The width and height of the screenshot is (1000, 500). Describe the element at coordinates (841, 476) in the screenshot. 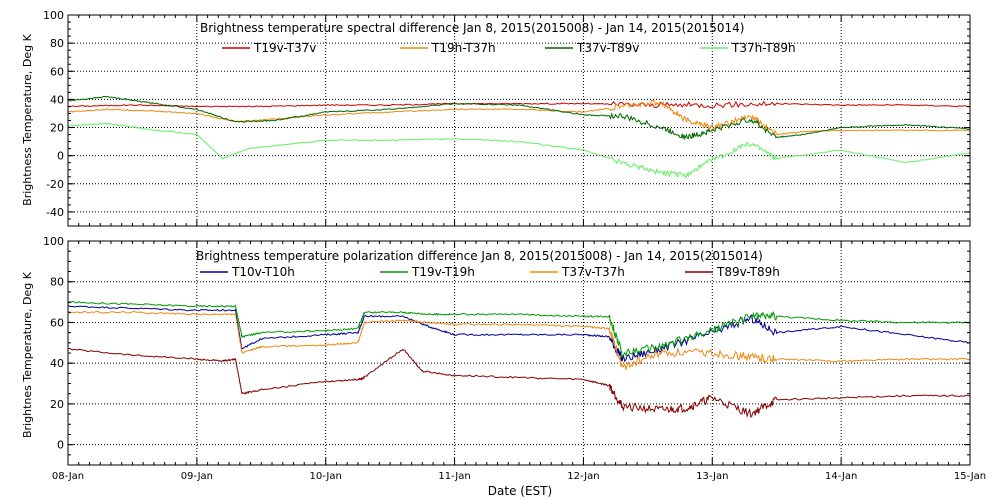

I see `x-tick-label: 14-Jan` at that location.